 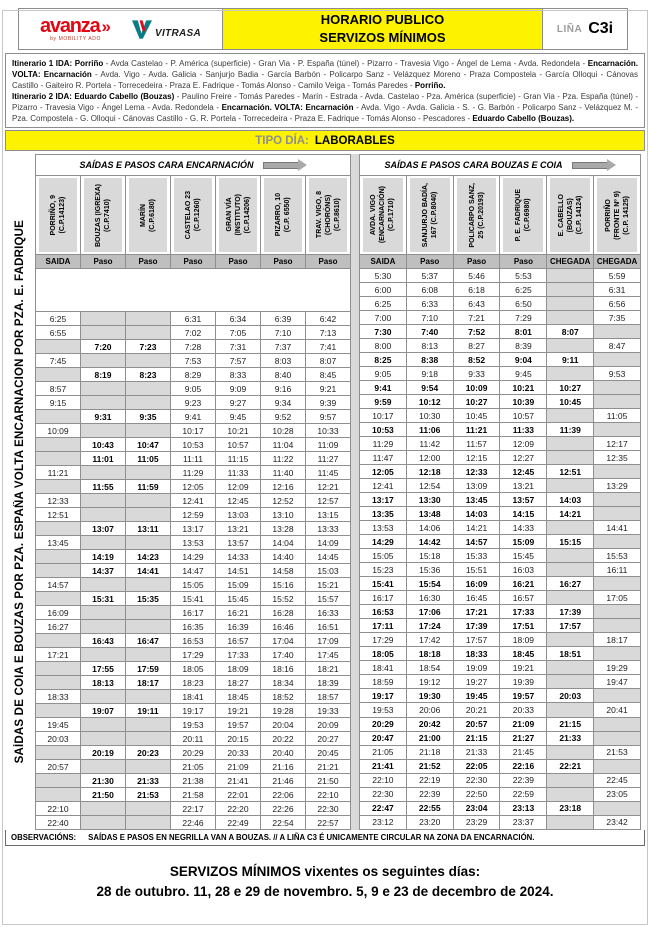 What do you see at coordinates (429, 626) in the screenshot?
I see `time-cell: 17:24` at bounding box center [429, 626].